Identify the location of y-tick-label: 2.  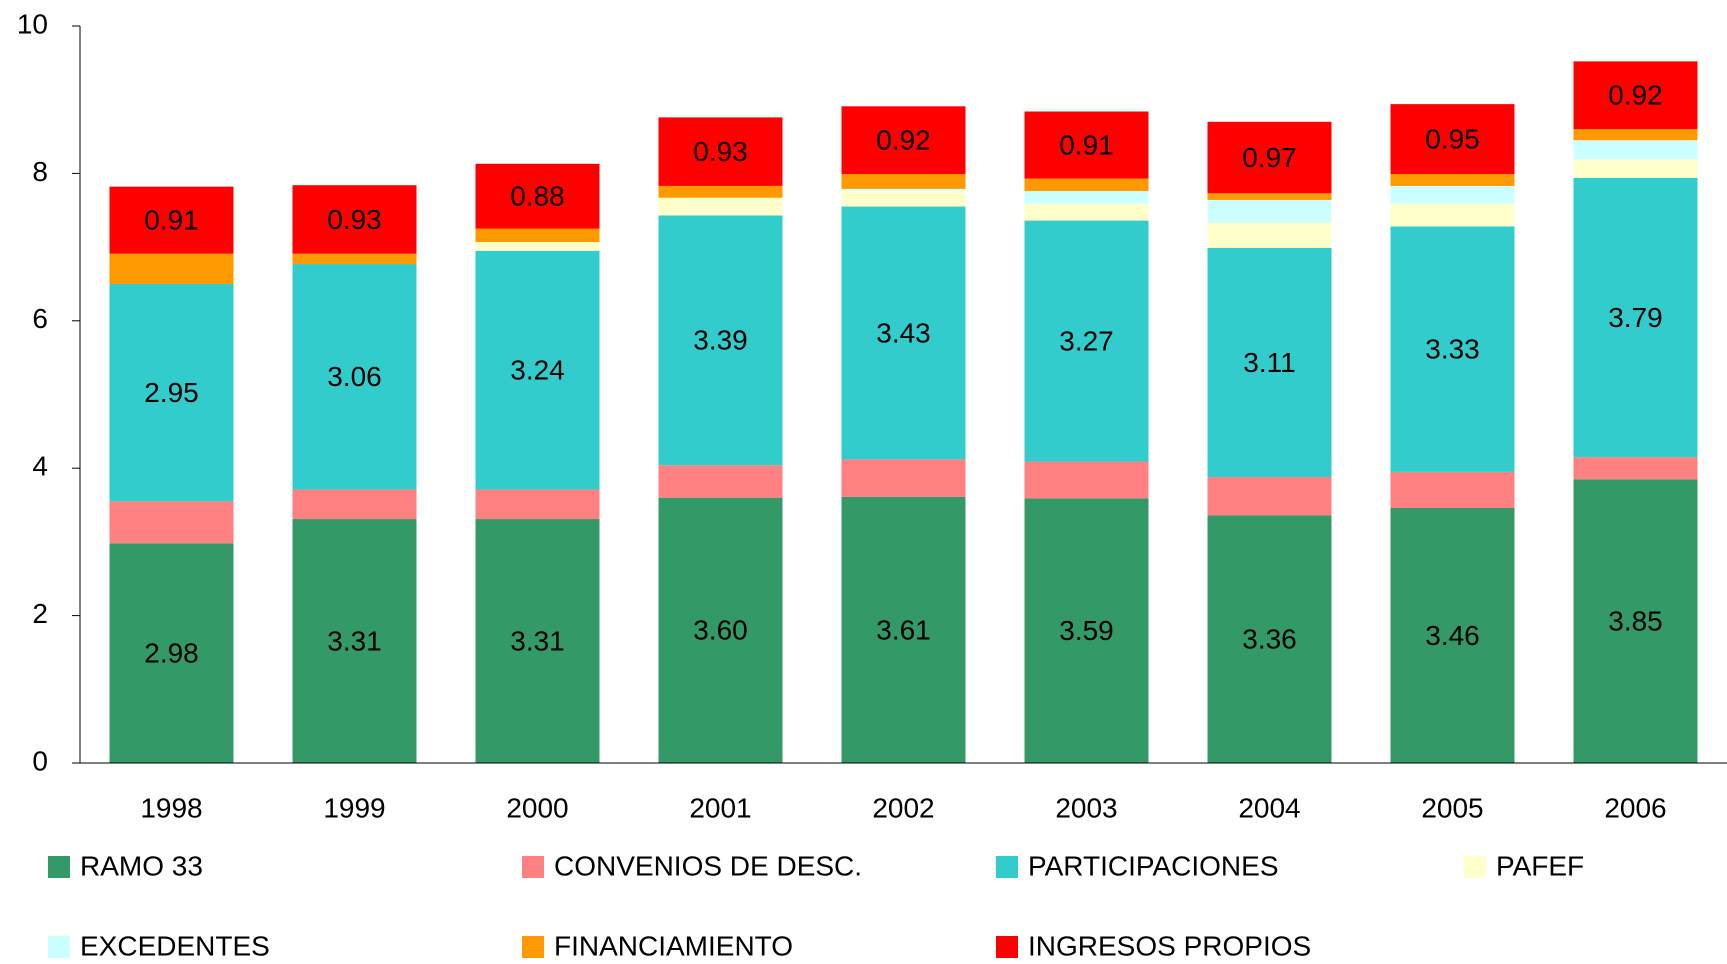
(40, 613).